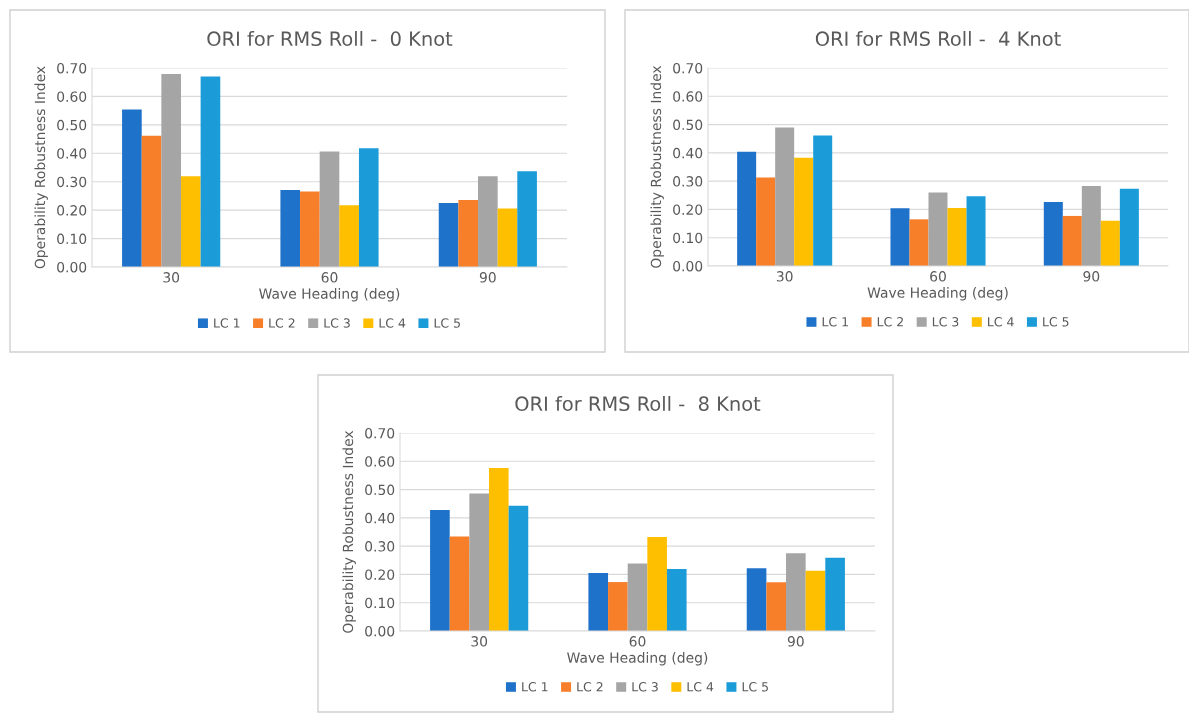 This screenshot has width=1189, height=714. Describe the element at coordinates (638, 404) in the screenshot. I see `chart-title: ORI for RMS Roll - 8 Knot` at that location.